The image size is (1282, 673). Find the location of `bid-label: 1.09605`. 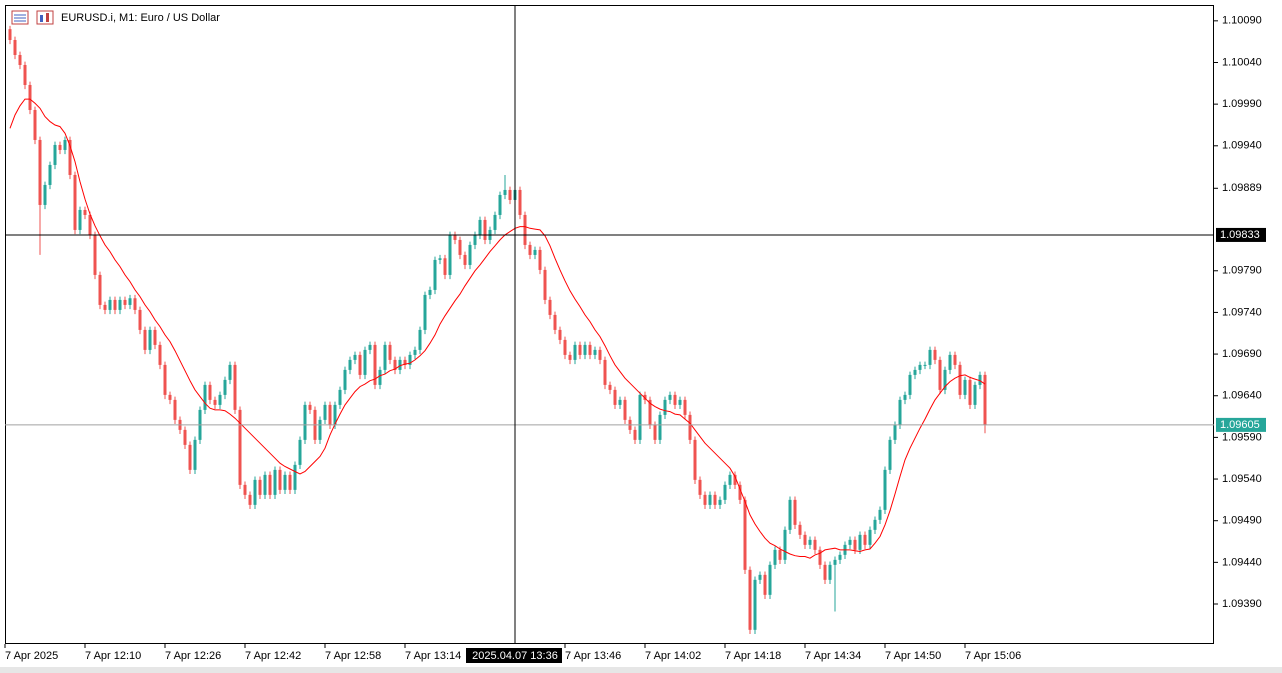

bid-label: 1.09605 is located at coordinates (1240, 425).